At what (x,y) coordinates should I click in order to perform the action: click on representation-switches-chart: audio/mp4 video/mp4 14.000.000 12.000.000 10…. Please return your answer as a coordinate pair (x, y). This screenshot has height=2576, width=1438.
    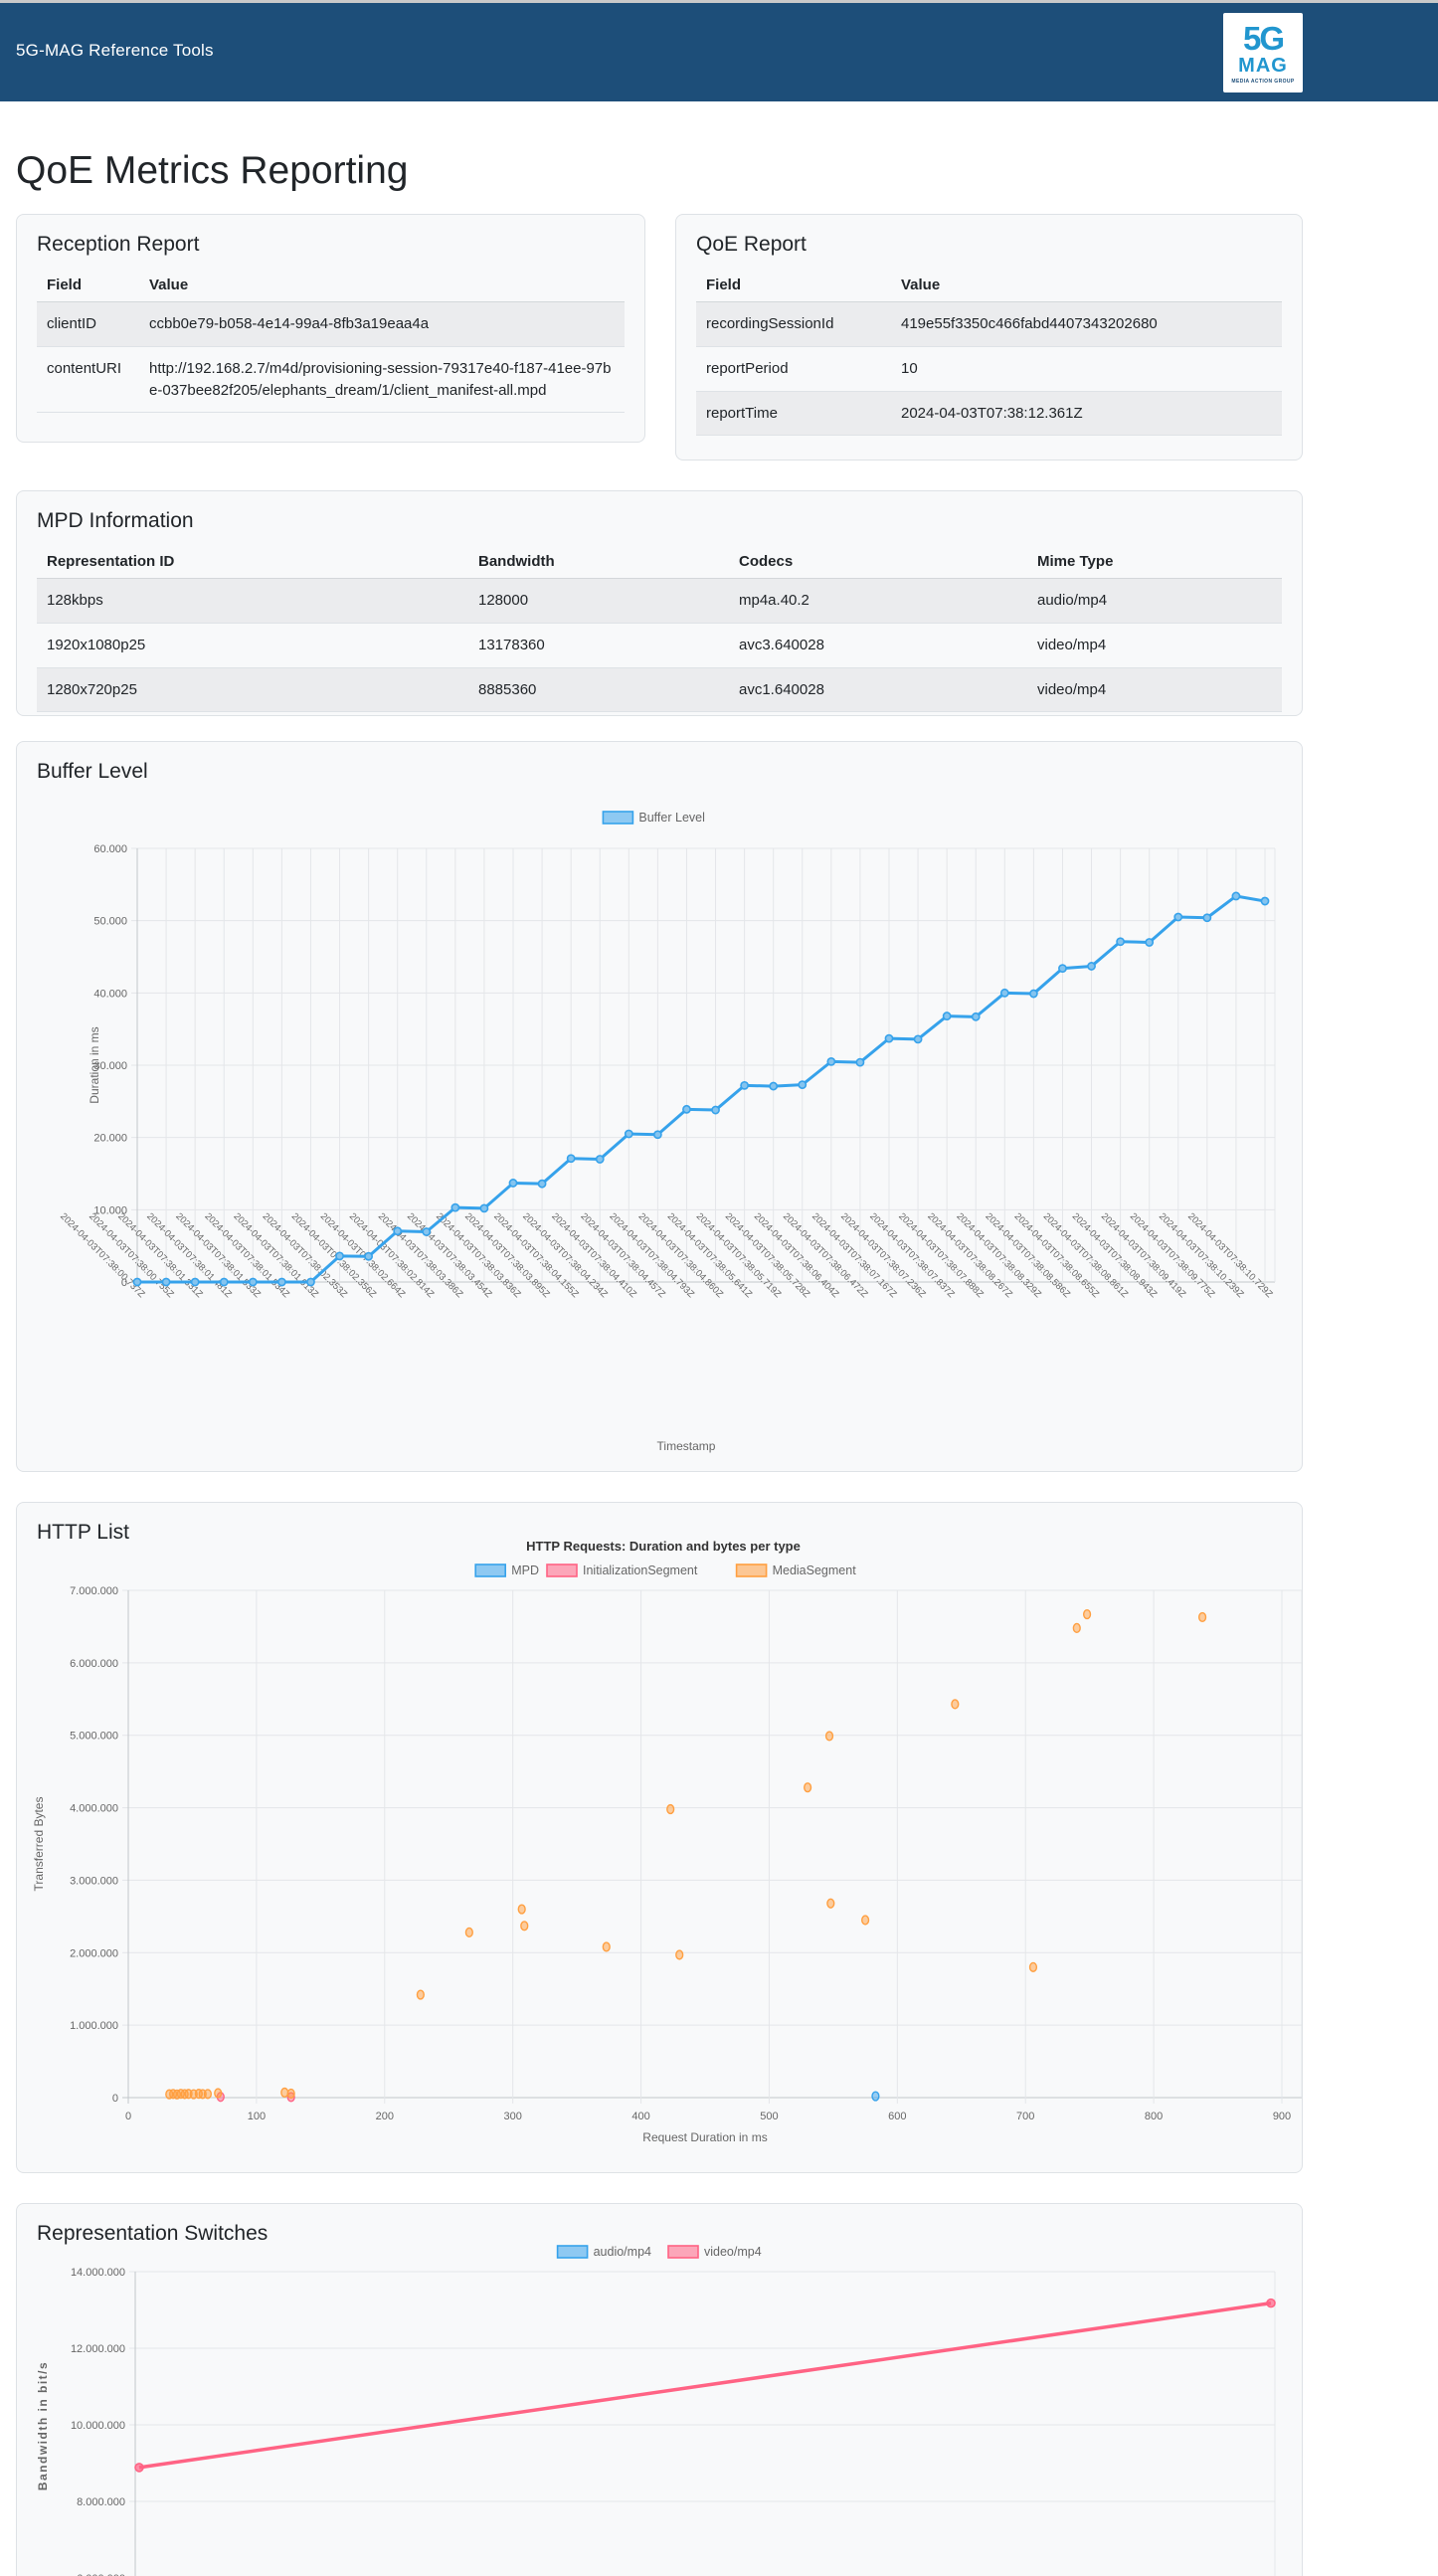
    Looking at the image, I should click on (660, 2404).